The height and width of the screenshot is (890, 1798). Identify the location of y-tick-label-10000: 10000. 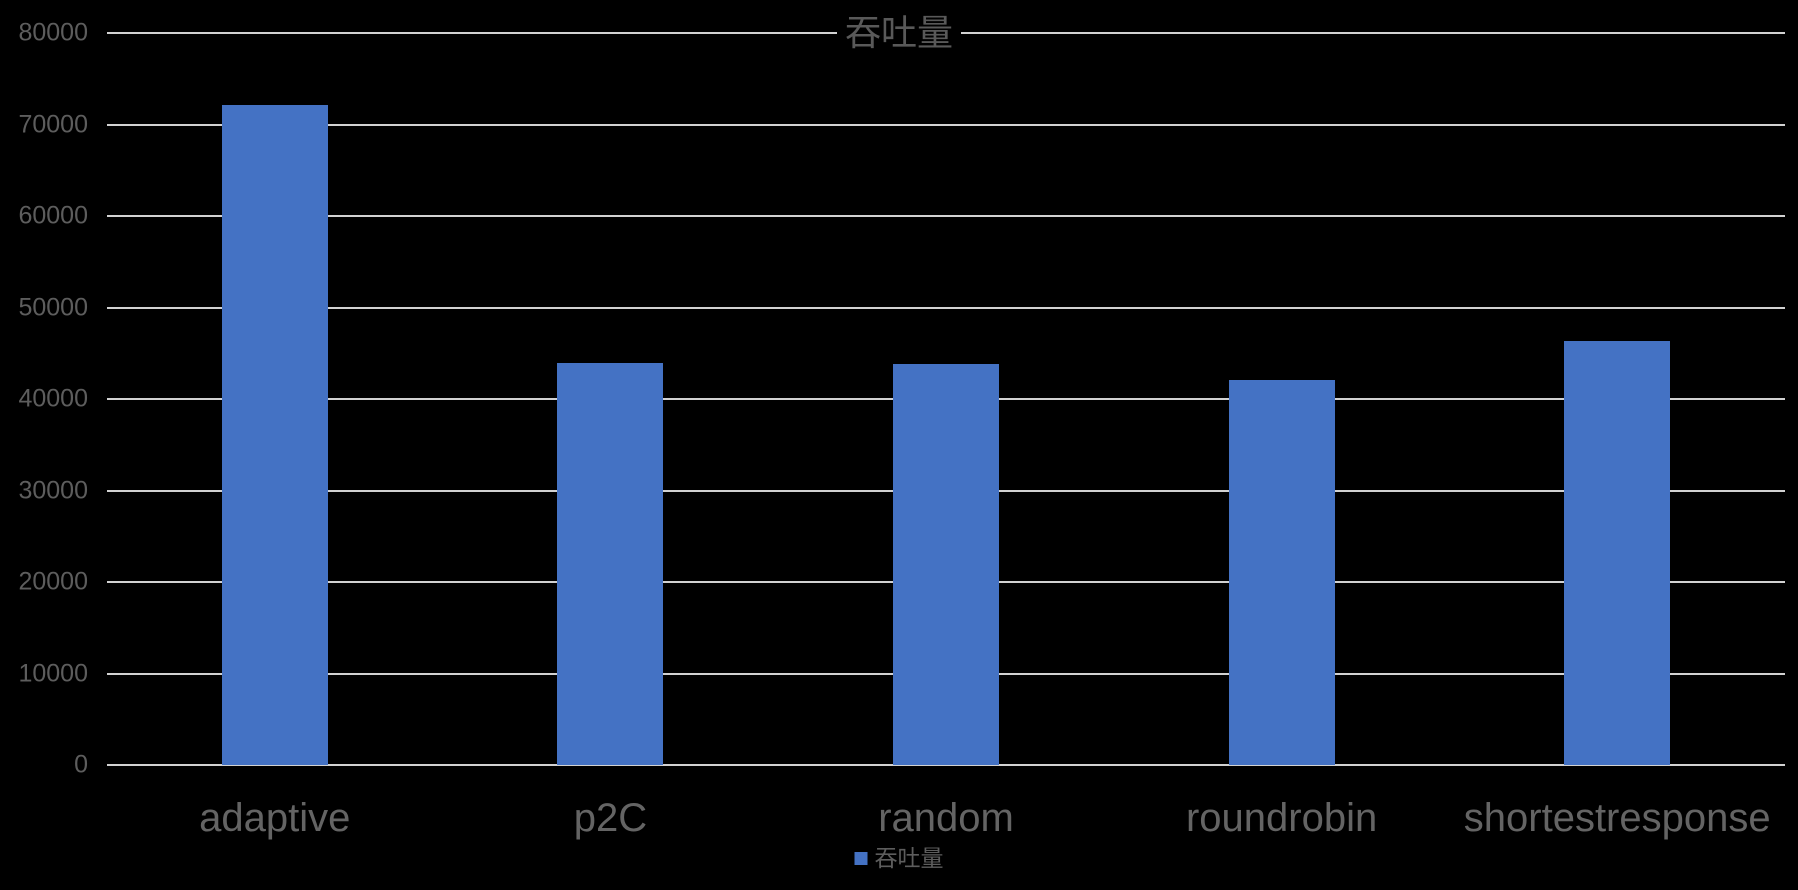
(53, 673).